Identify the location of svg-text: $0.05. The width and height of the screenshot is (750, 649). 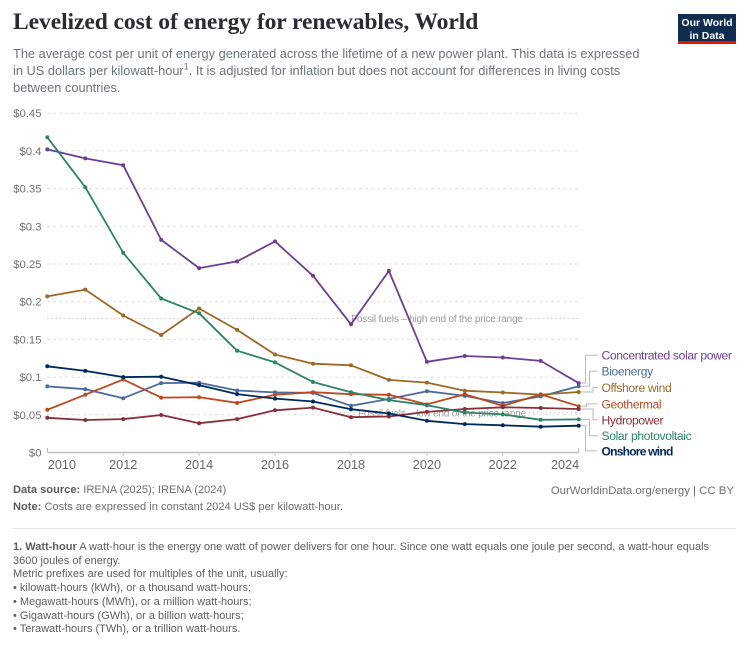
(27, 416).